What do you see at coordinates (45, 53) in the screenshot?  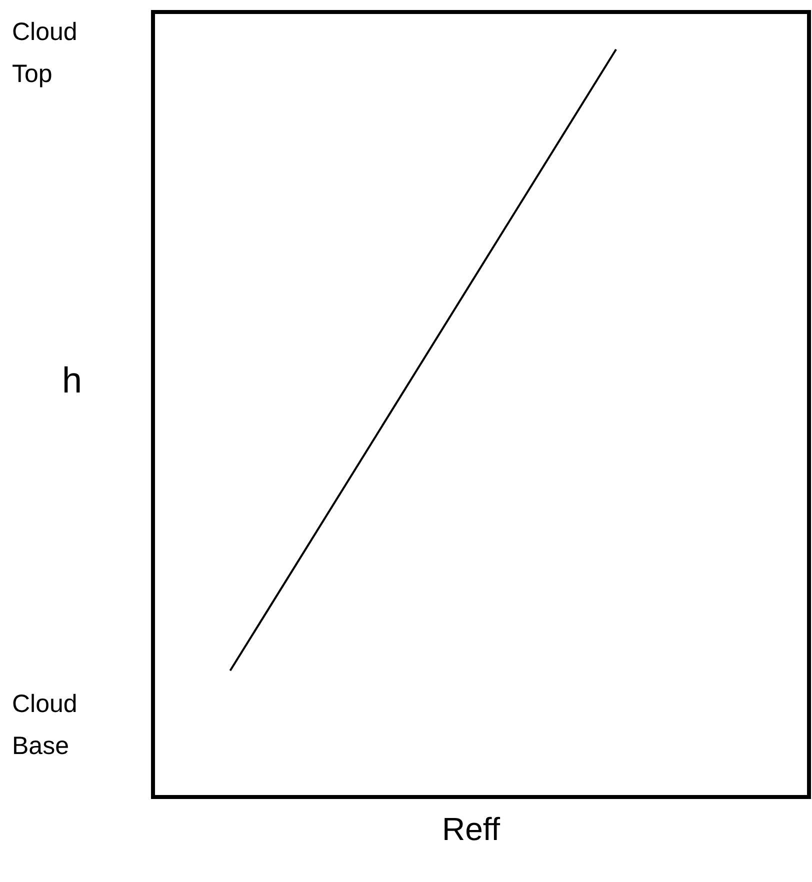 I see `text: Cloud Top` at bounding box center [45, 53].